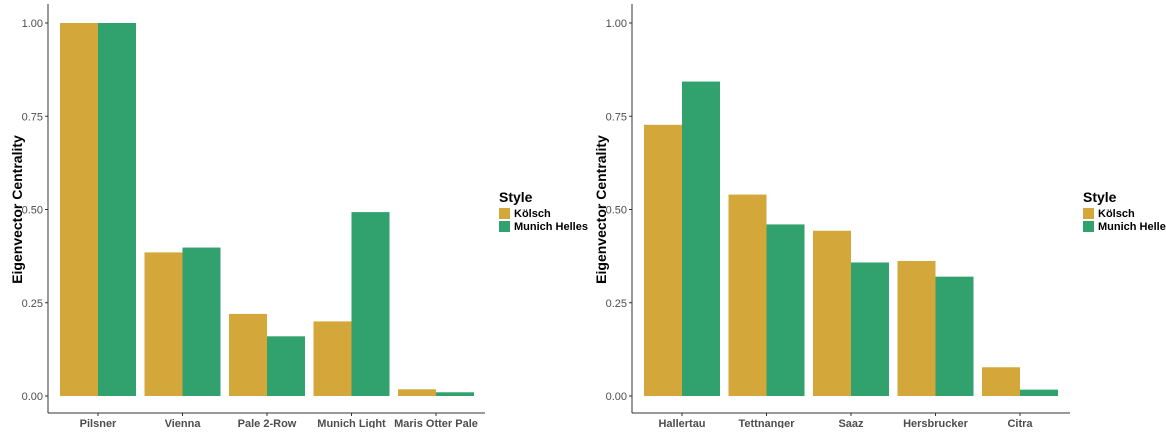  I want to click on x-tick-label: Hersbrucker, so click(936, 423).